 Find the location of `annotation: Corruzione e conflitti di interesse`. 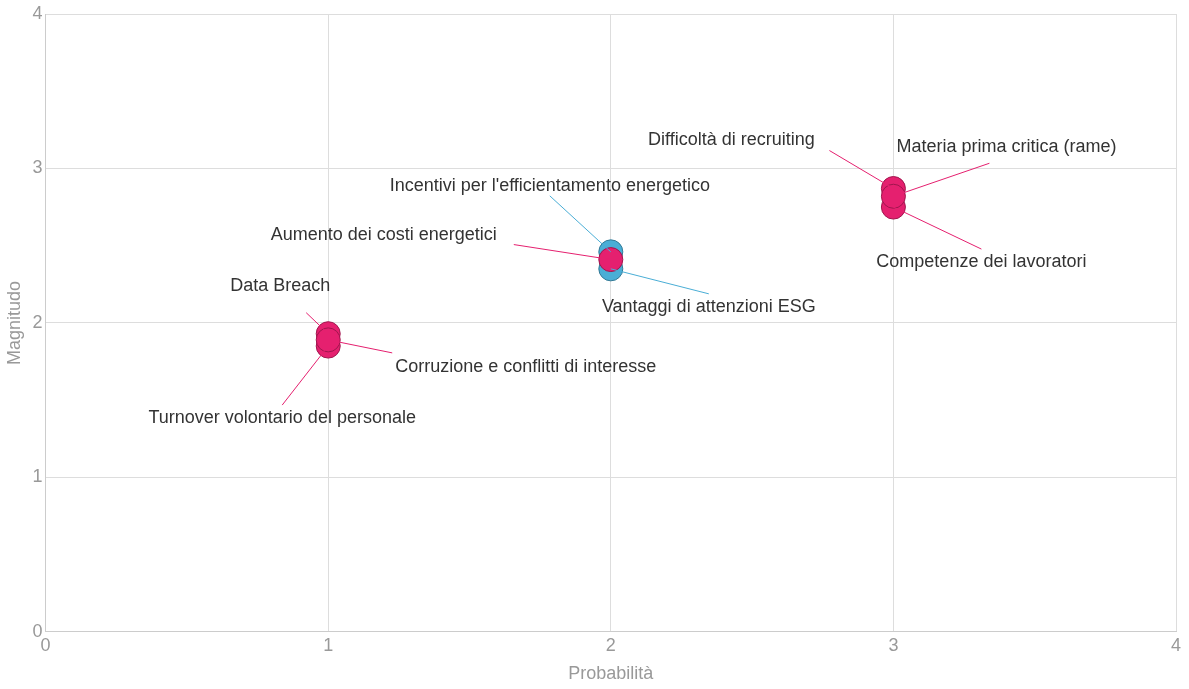

annotation: Corruzione e conflitti di interesse is located at coordinates (526, 365).